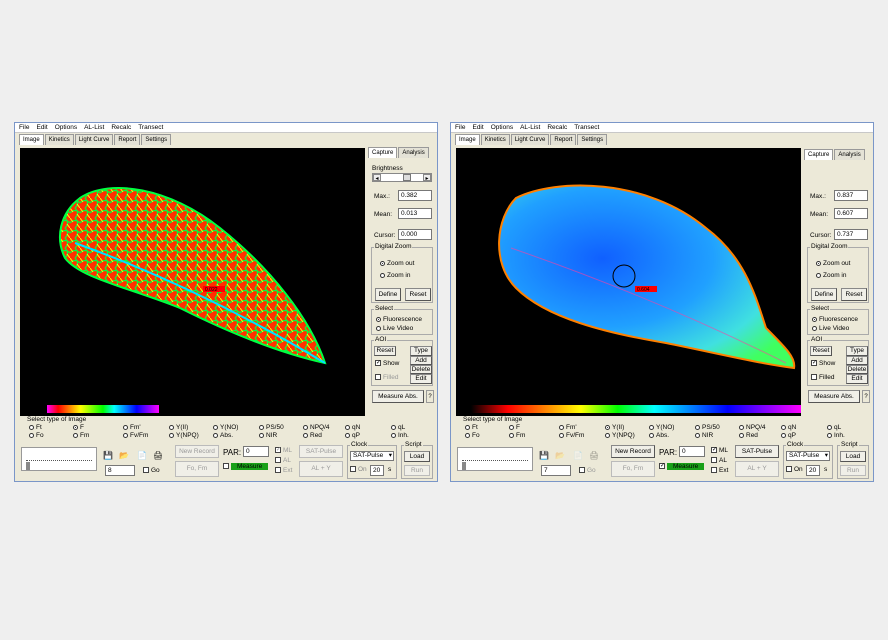 This screenshot has width=888, height=640. I want to click on al-checkbox: AL, so click(283, 460).